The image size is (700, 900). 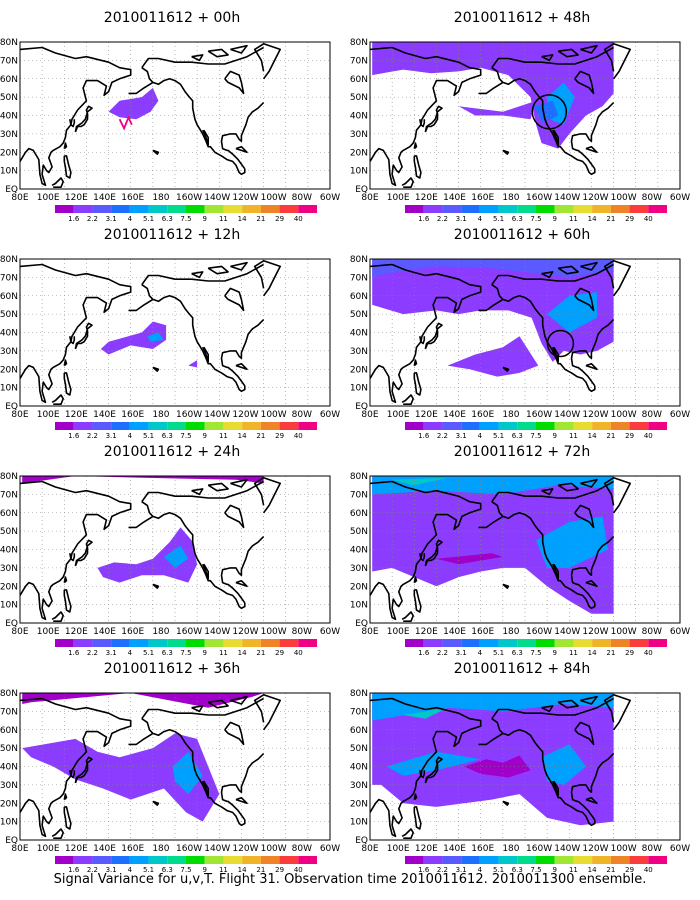 I want to click on lon-tick-label: 60W, so click(x=330, y=198).